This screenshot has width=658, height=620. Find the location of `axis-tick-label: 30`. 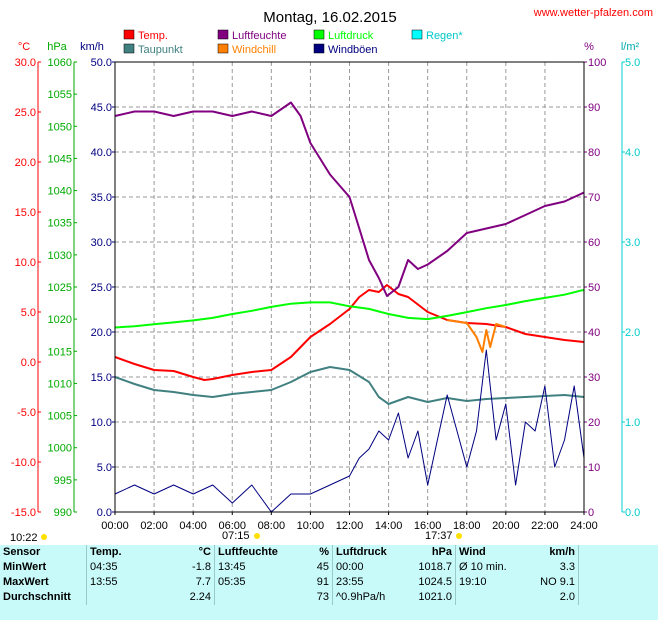

axis-tick-label: 30 is located at coordinates (594, 378).